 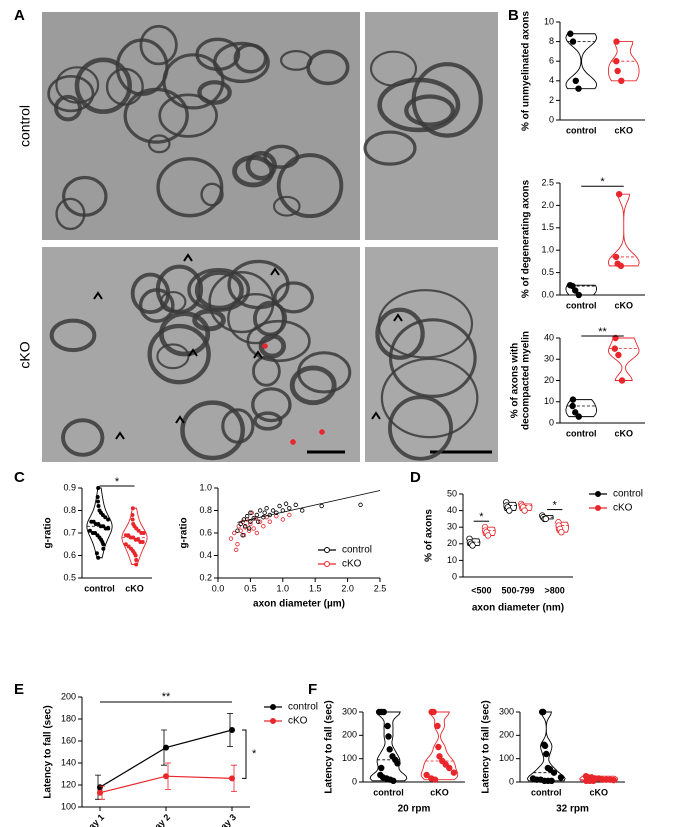 What do you see at coordinates (315, 588) in the screenshot?
I see `x-tick-label: 1.5` at bounding box center [315, 588].